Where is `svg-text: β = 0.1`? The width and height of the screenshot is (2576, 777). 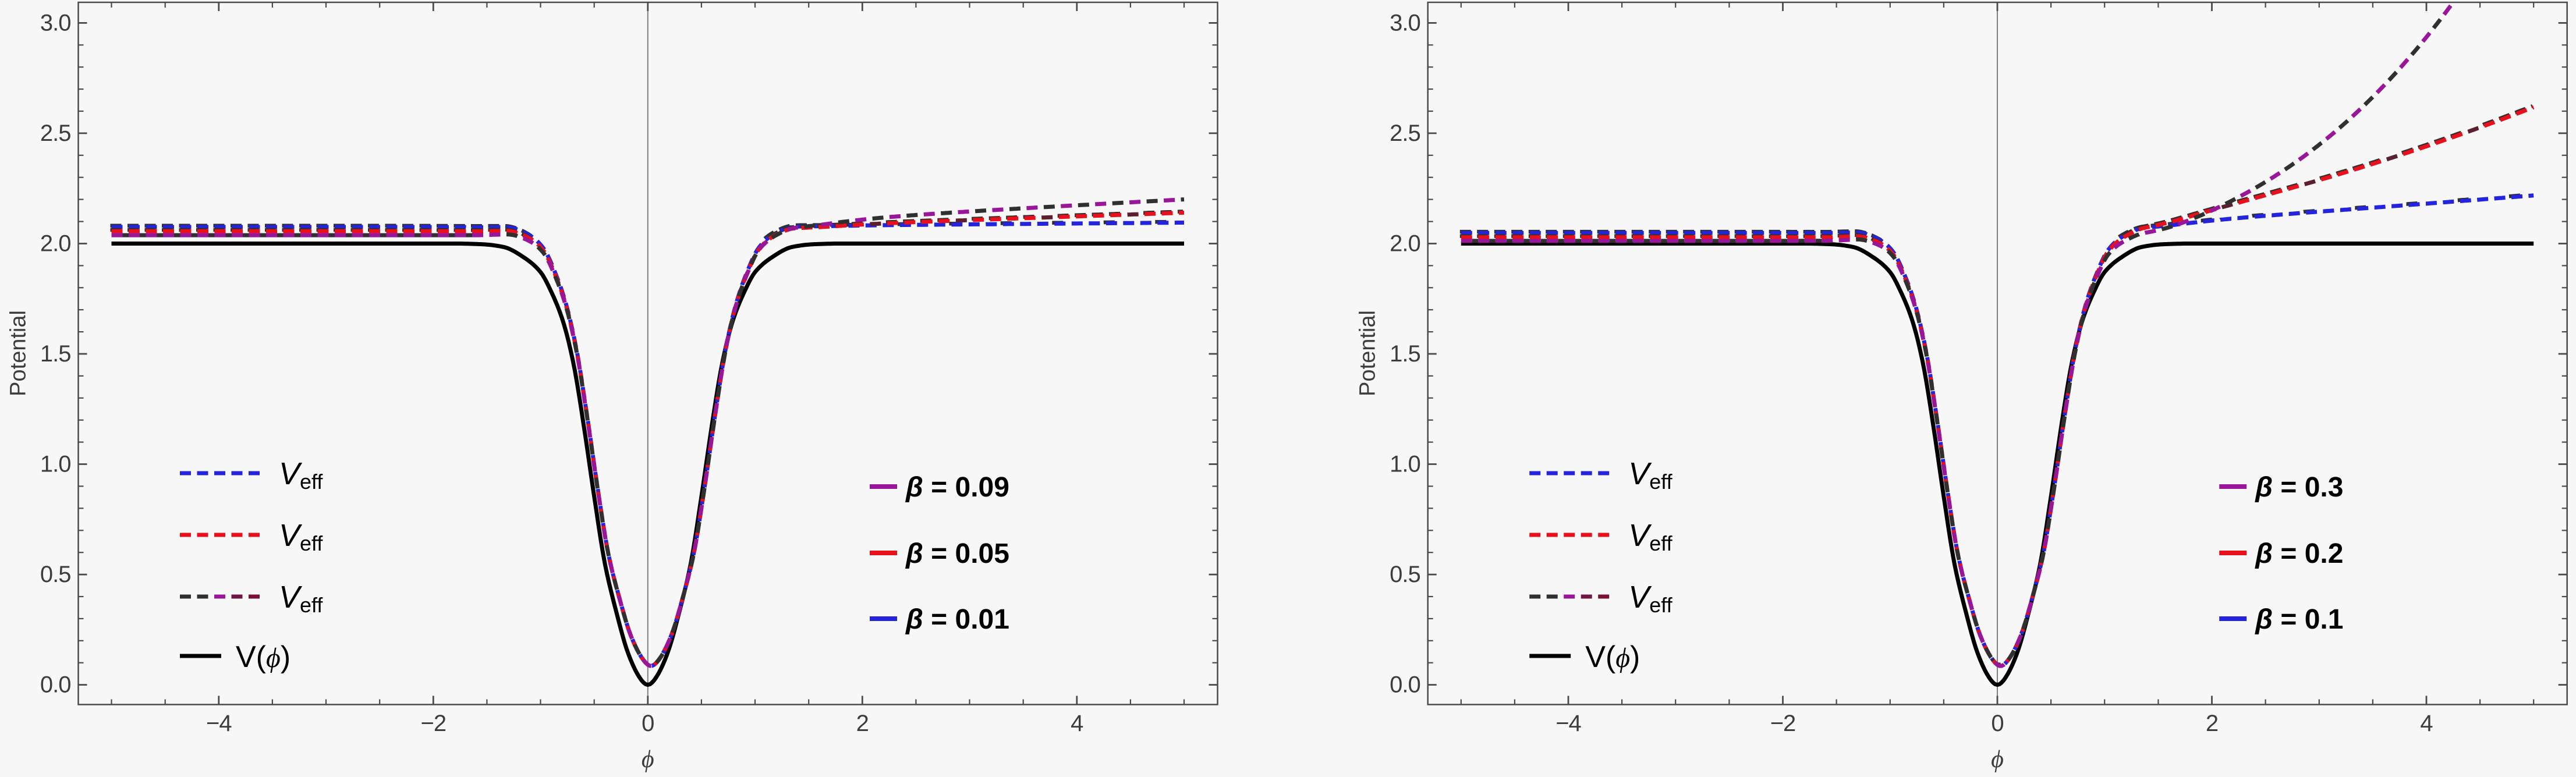
svg-text: β = 0.1 is located at coordinates (2298, 619).